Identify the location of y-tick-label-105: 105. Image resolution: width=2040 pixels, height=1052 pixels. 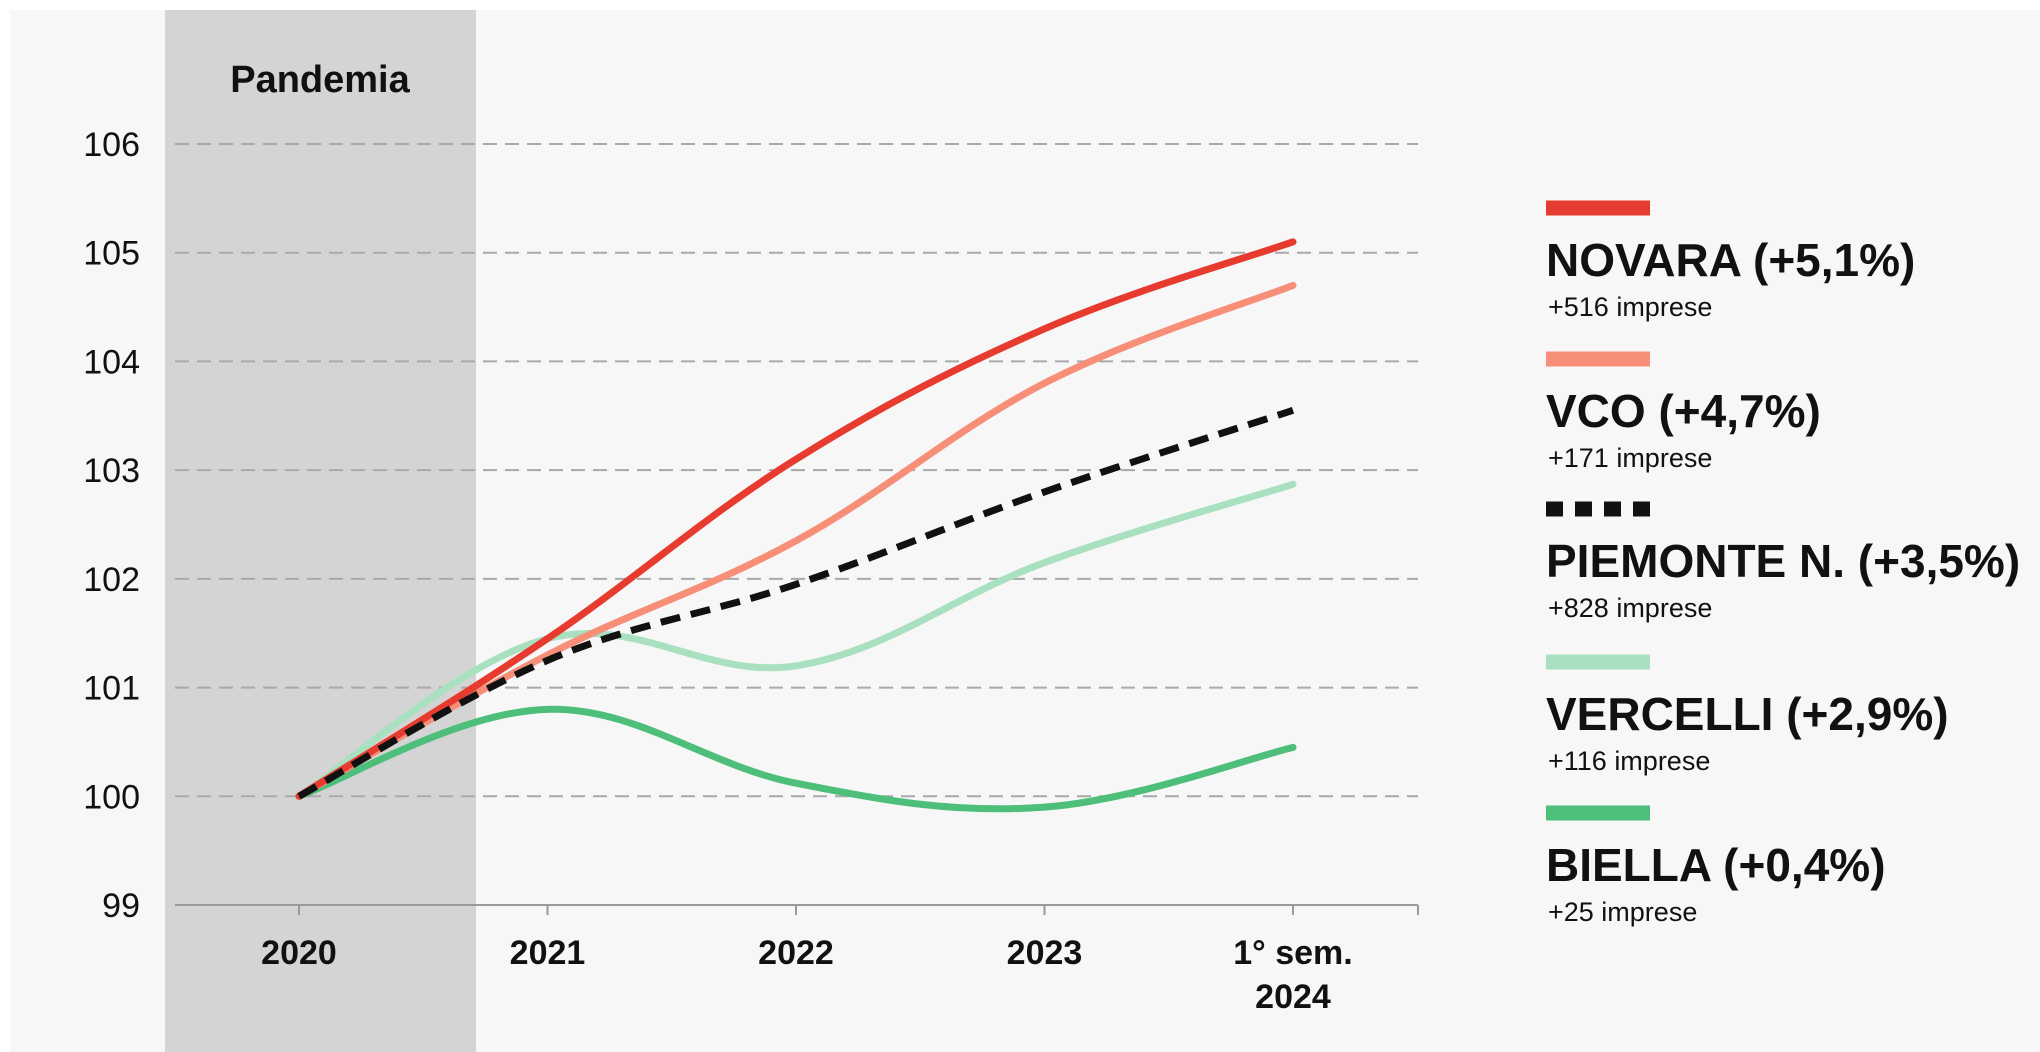
(111, 254).